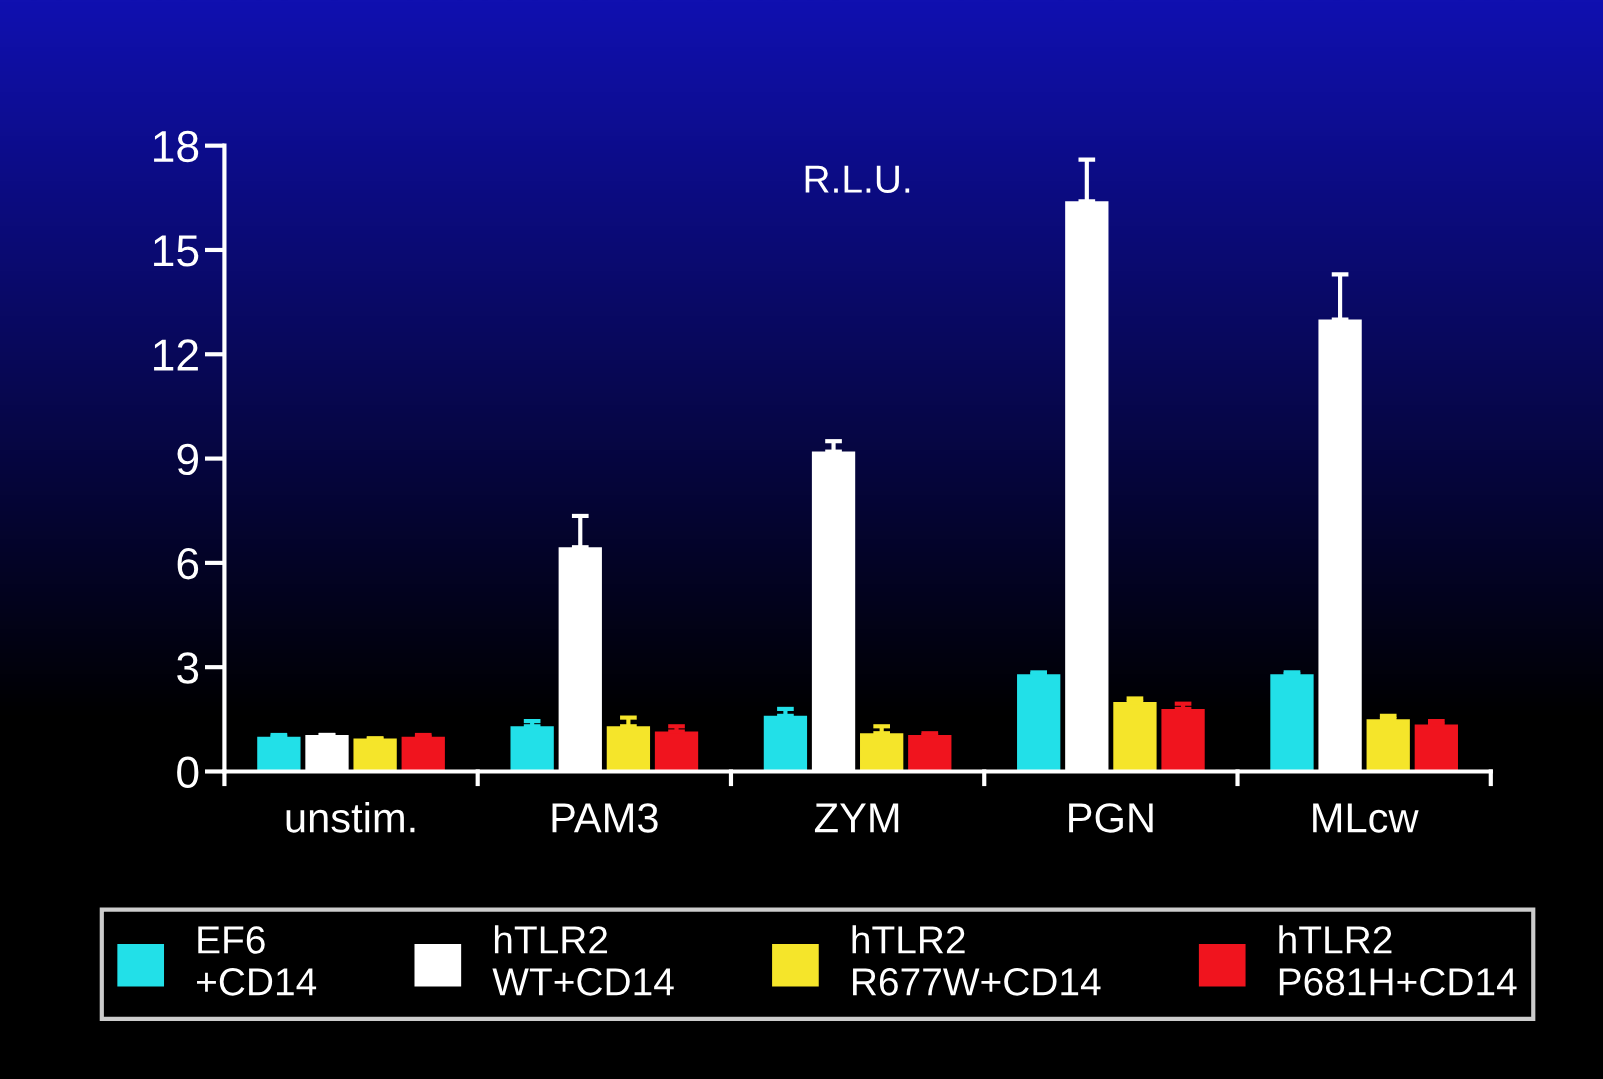  I want to click on x-tick-label: MLcw, so click(1366, 818).